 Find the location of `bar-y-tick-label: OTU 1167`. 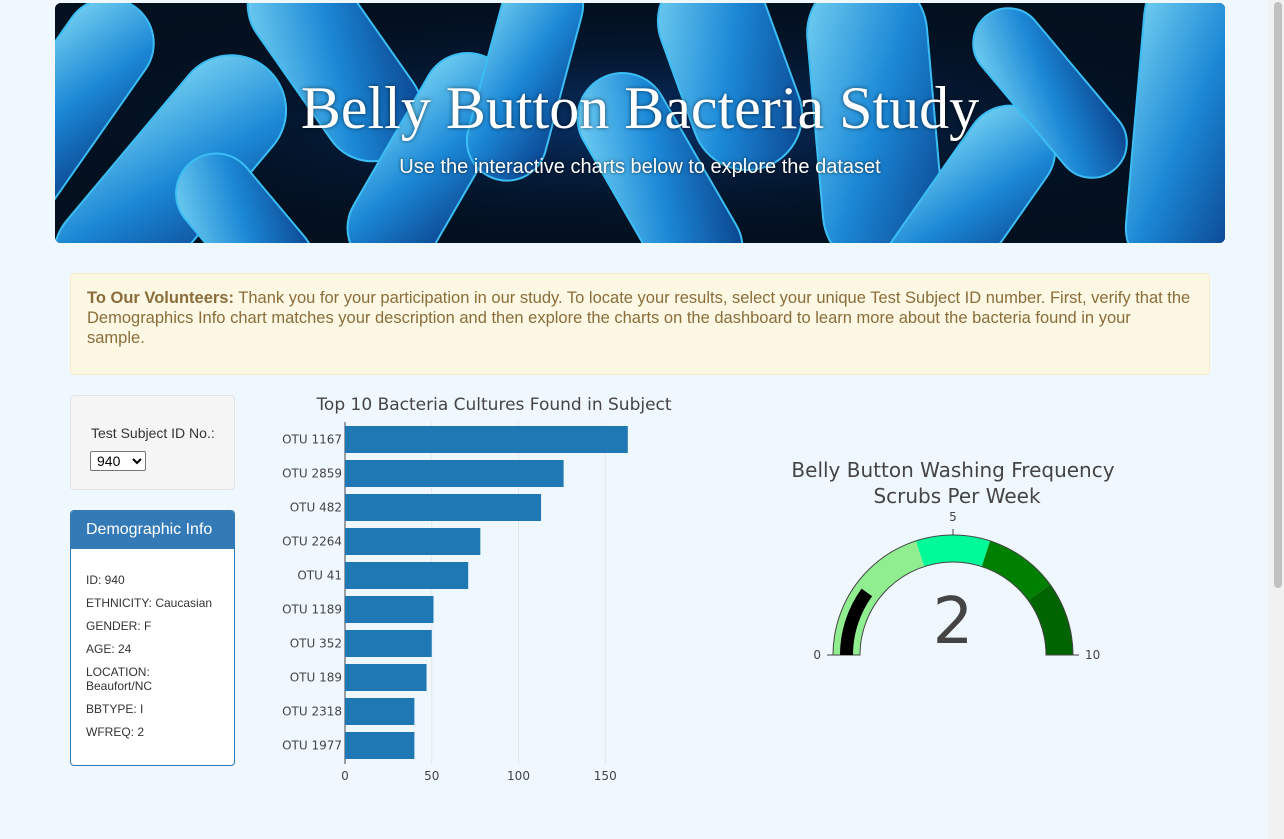

bar-y-tick-label: OTU 1167 is located at coordinates (312, 440).